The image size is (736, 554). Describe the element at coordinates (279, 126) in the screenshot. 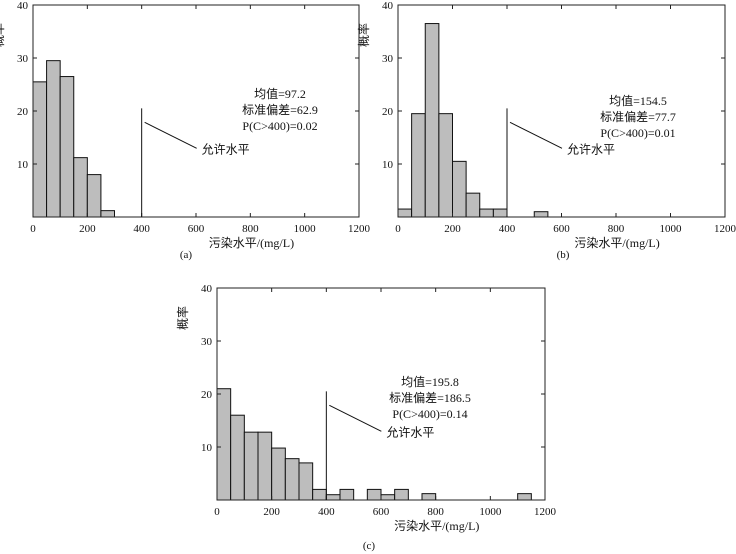

I see `stats-line: P(C>400)=0.02` at that location.